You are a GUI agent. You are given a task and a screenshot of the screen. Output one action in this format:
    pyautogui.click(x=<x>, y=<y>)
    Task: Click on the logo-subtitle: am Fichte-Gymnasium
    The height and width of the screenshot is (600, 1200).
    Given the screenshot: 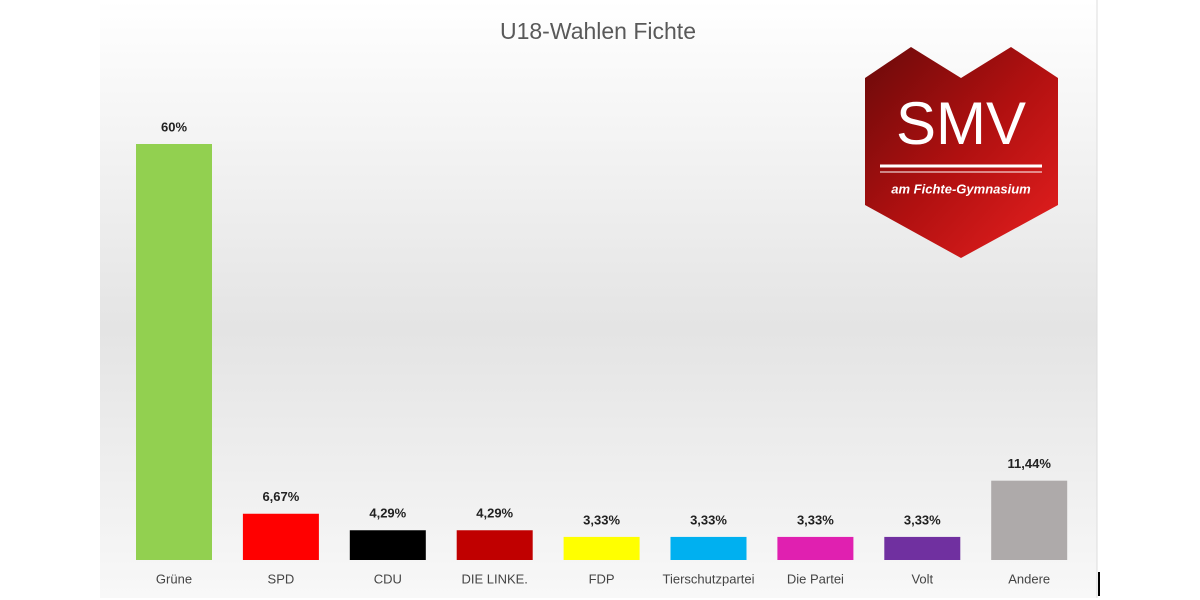 What is the action you would take?
    pyautogui.click(x=961, y=188)
    